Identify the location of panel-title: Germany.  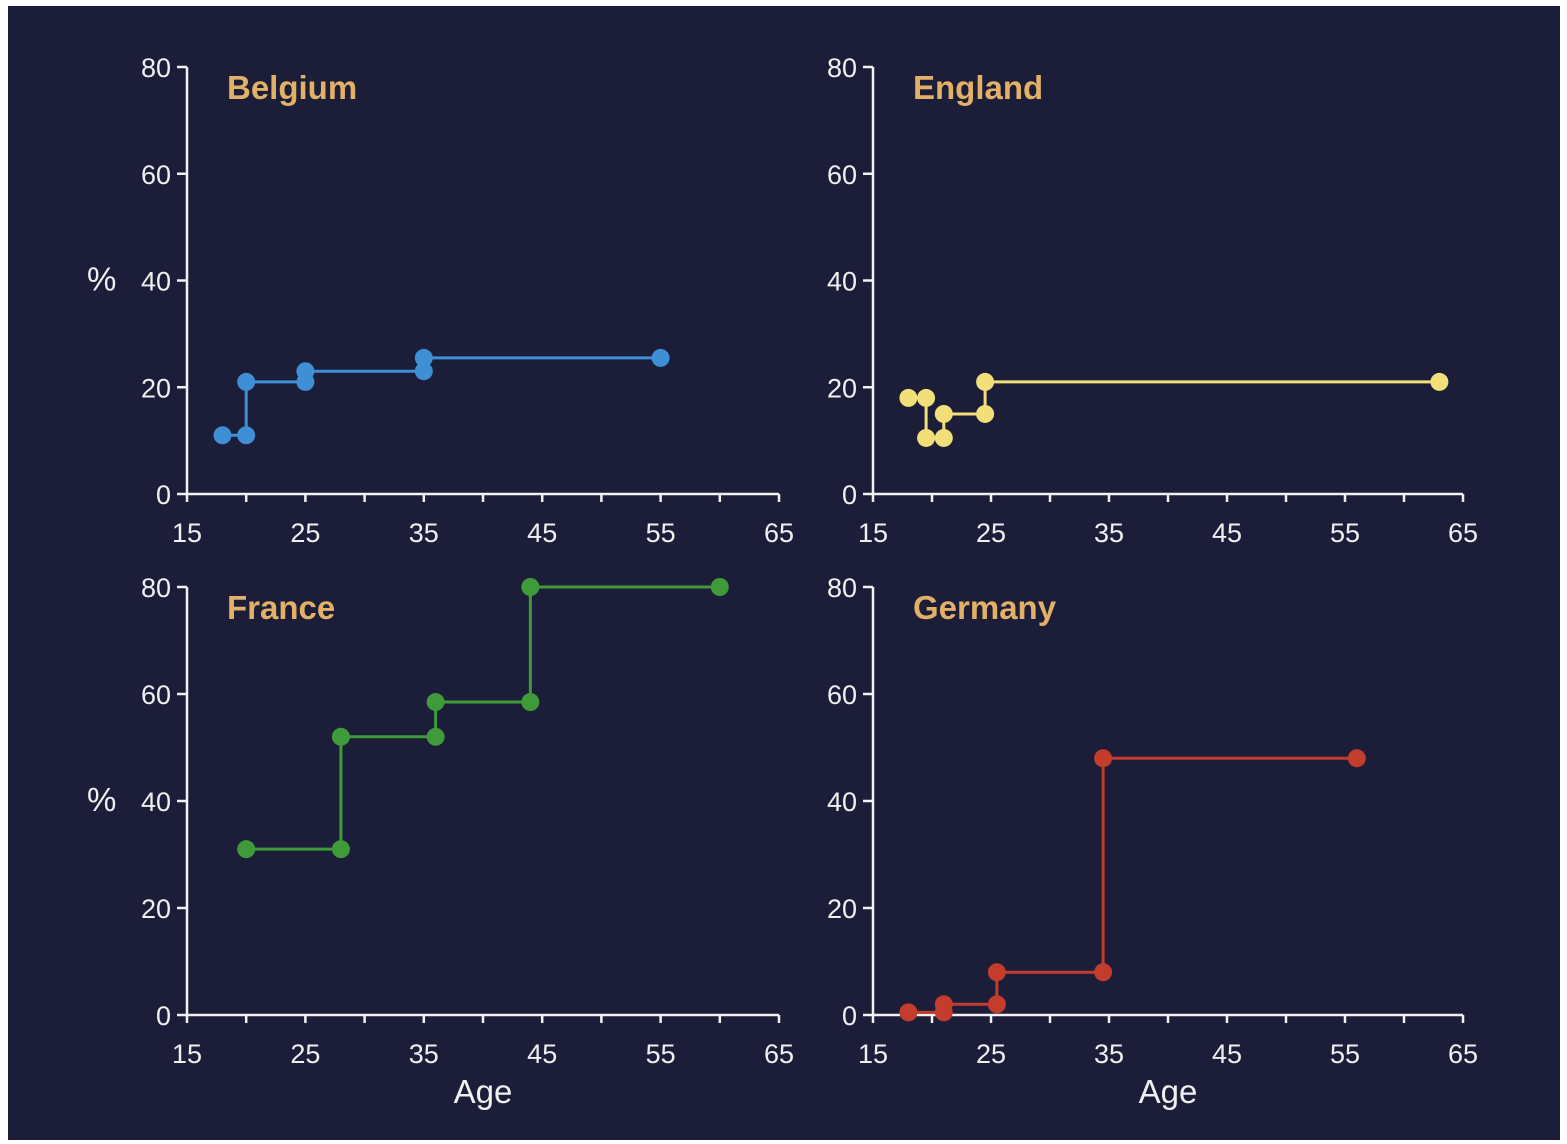
(985, 607).